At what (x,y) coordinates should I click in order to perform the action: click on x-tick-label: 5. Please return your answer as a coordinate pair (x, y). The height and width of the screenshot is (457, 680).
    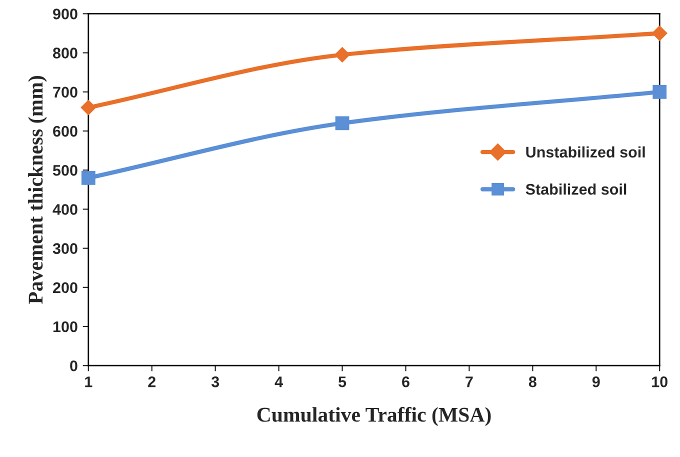
    Looking at the image, I should click on (342, 382).